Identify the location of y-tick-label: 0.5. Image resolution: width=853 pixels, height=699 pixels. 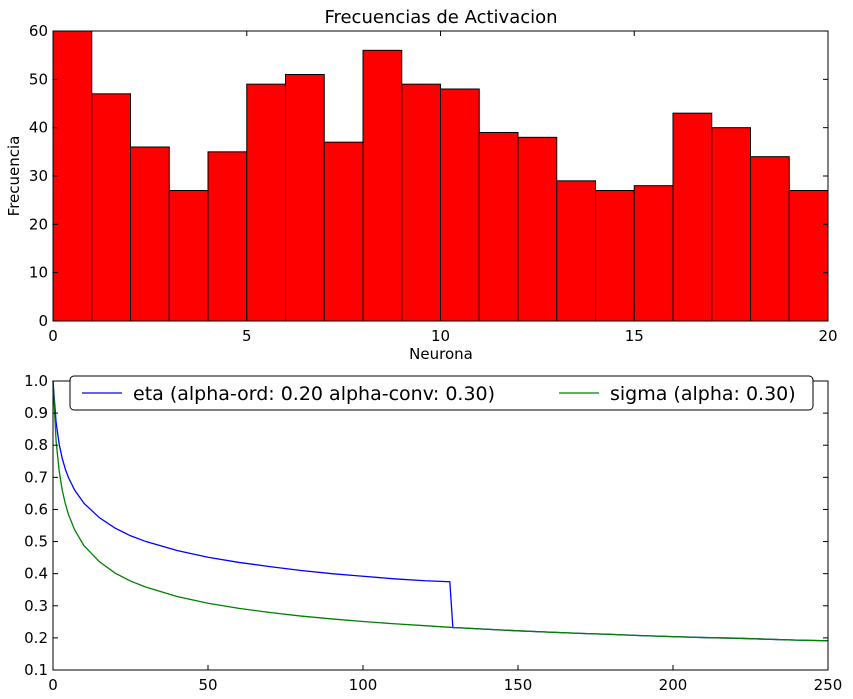
(36, 542).